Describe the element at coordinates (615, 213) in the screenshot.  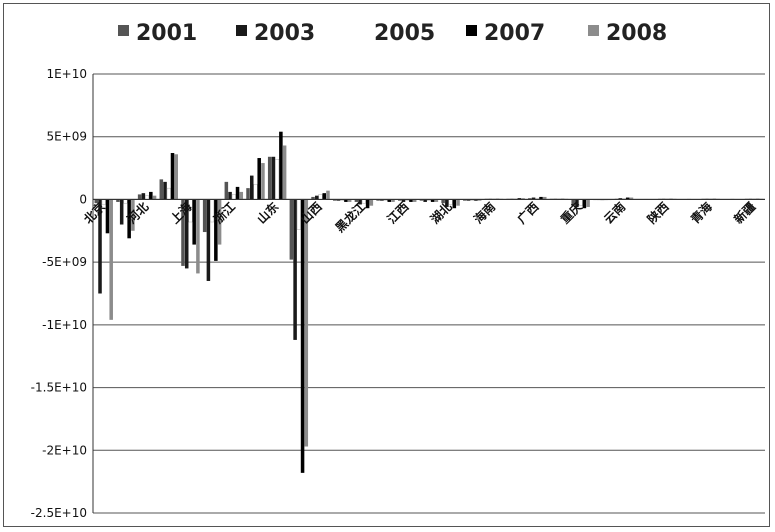
I see `x-category-label: 云南` at that location.